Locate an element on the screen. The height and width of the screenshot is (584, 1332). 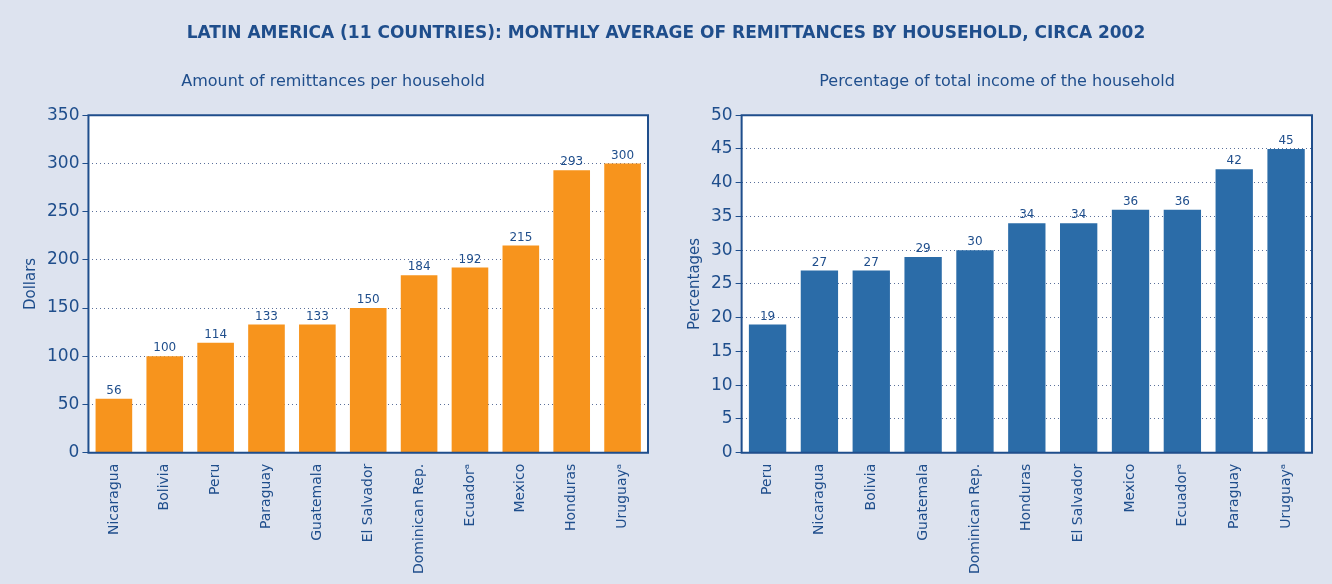
data-label: 192 is located at coordinates (470, 258).